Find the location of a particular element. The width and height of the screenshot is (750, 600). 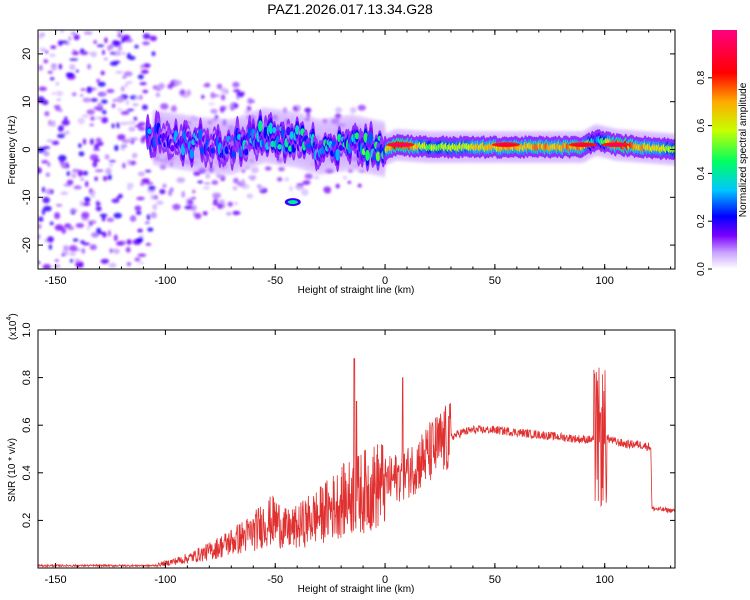

spectrogram-ytick-label: 10 is located at coordinates (27, 102).